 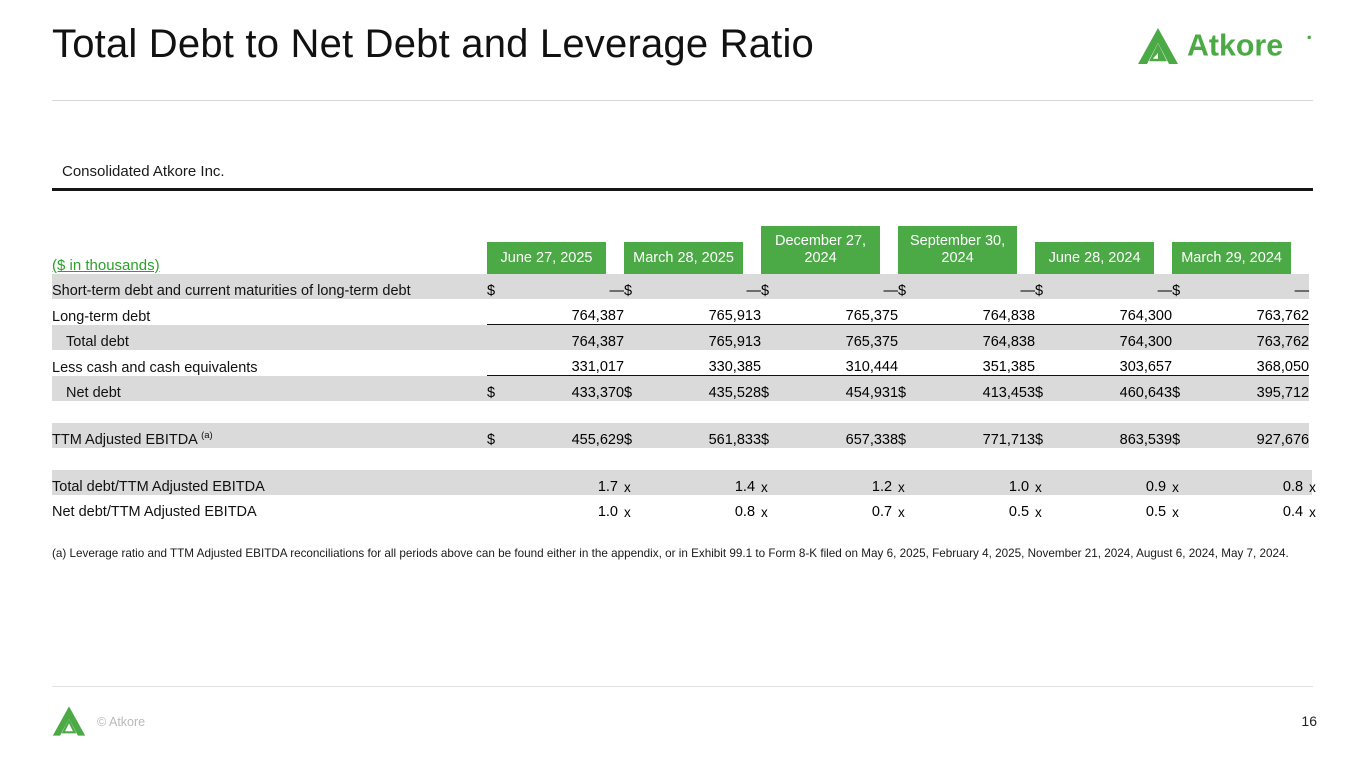 What do you see at coordinates (1158, 46) in the screenshot?
I see `triangle-chevron-icon` at bounding box center [1158, 46].